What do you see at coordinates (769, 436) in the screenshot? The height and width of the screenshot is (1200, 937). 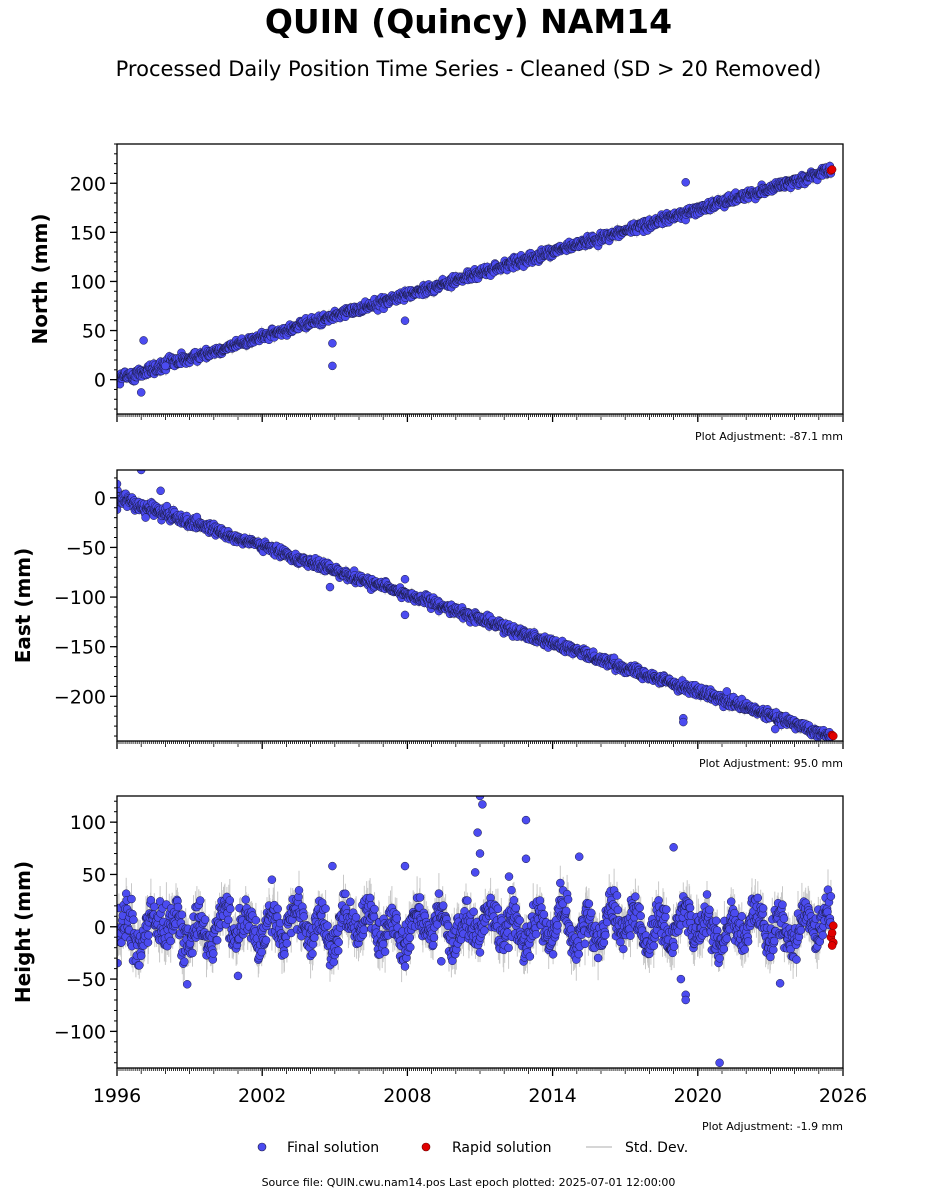 I see `north-plot-adjustment: Plot Adjustment: -87.1 mm` at bounding box center [769, 436].